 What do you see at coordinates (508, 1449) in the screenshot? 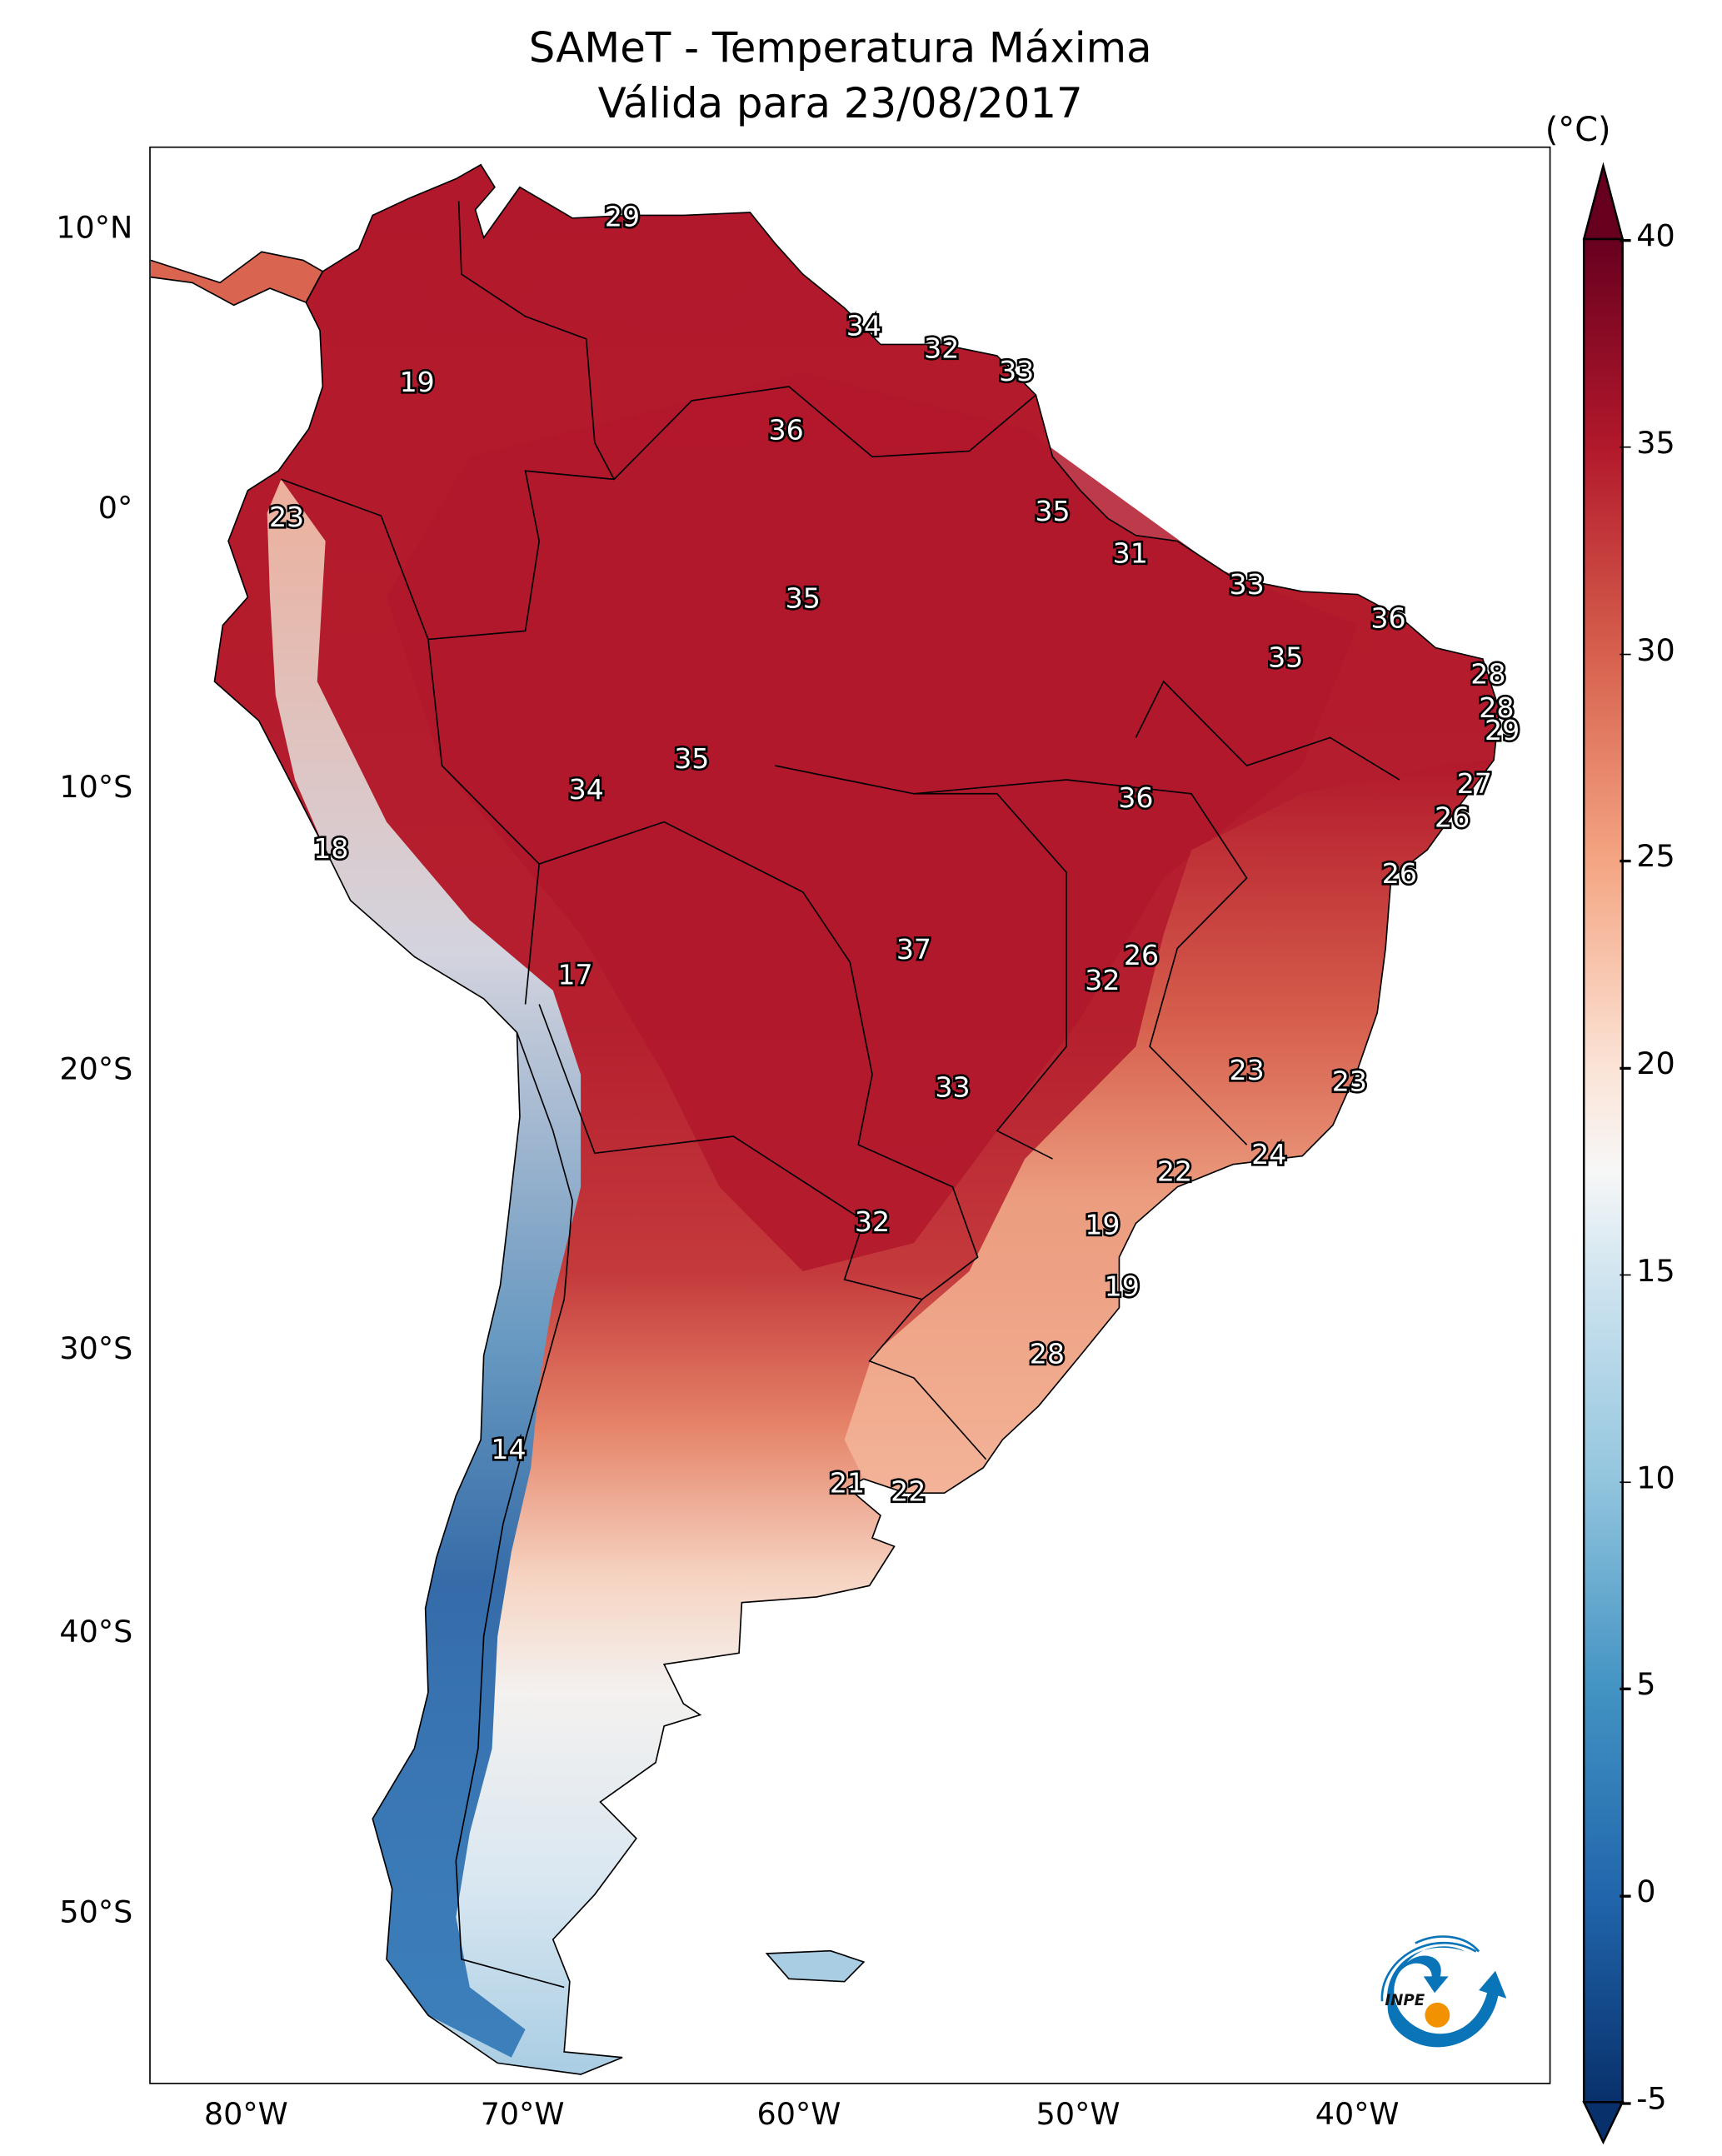
I see `station-temperature-label: 14` at bounding box center [508, 1449].